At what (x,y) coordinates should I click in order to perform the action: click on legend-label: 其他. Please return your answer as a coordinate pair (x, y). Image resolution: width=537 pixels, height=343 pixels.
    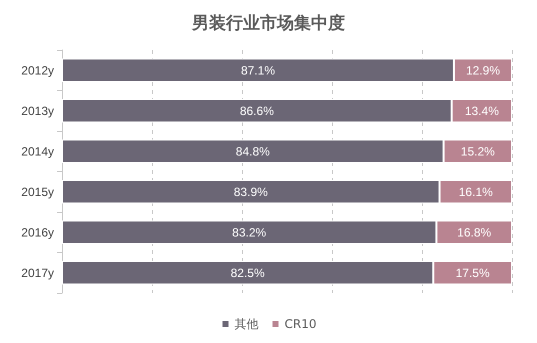
    Looking at the image, I should click on (246, 324).